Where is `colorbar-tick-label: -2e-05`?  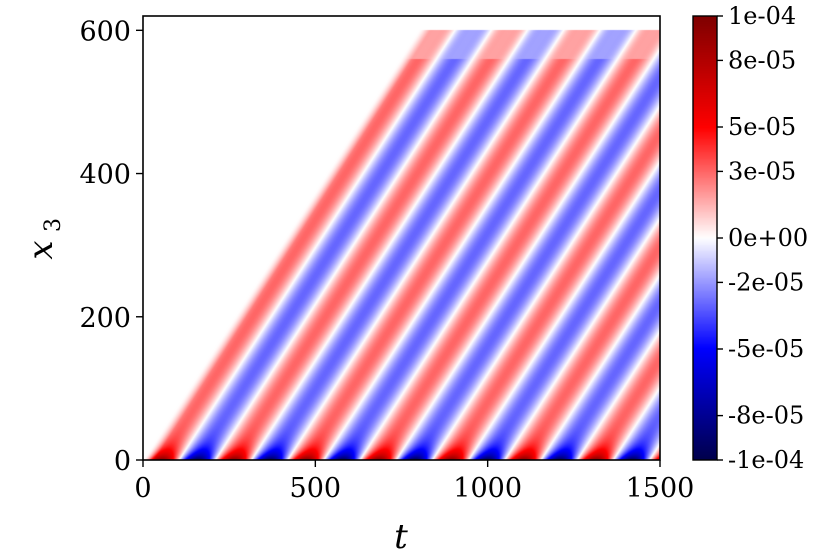
colorbar-tick-label: -2e-05 is located at coordinates (766, 282).